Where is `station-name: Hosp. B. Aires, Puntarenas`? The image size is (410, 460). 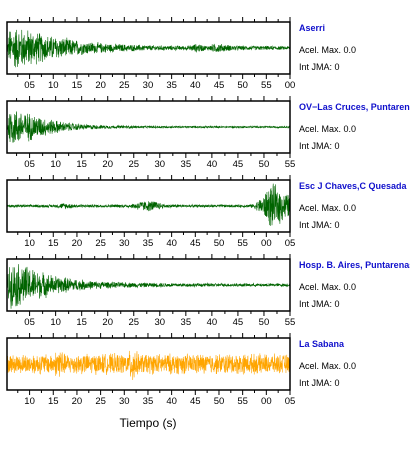 station-name: Hosp. B. Aires, Puntarenas is located at coordinates (354, 265).